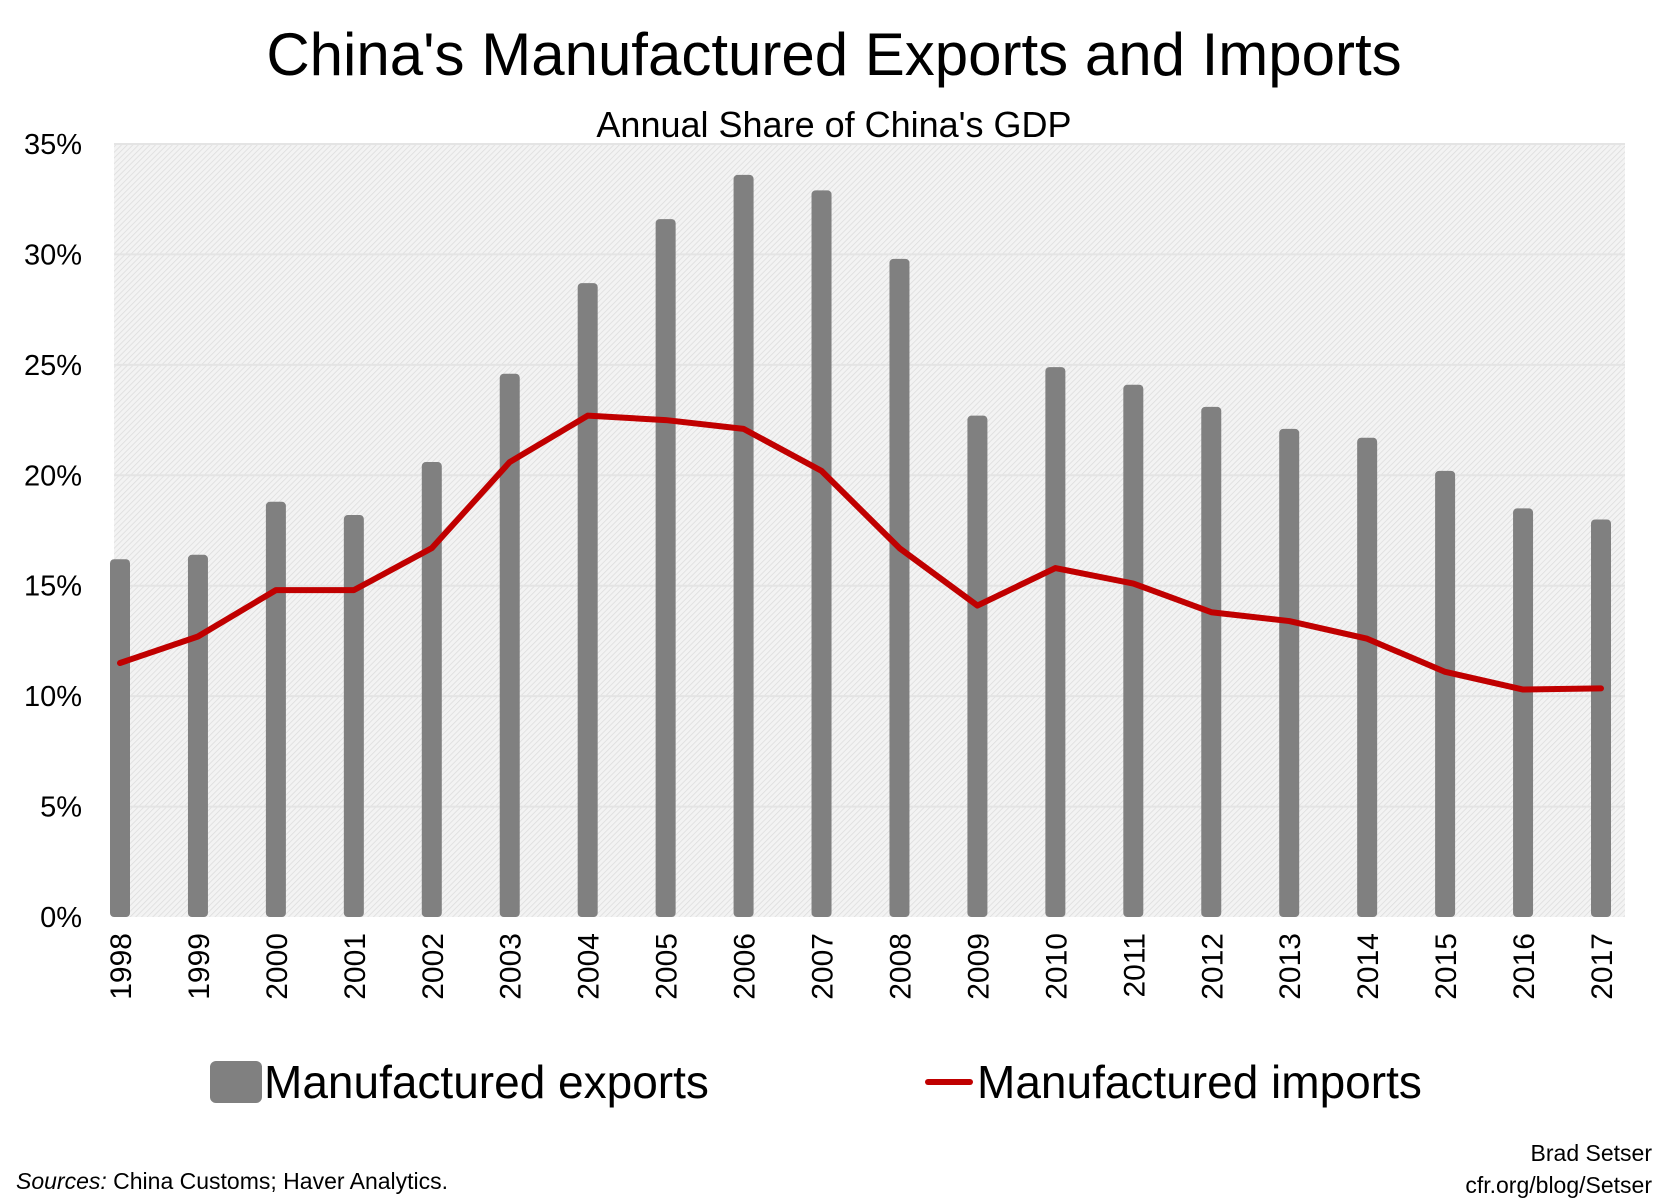 The height and width of the screenshot is (1201, 1668). What do you see at coordinates (120, 738) in the screenshot?
I see `bar-exports-1998` at bounding box center [120, 738].